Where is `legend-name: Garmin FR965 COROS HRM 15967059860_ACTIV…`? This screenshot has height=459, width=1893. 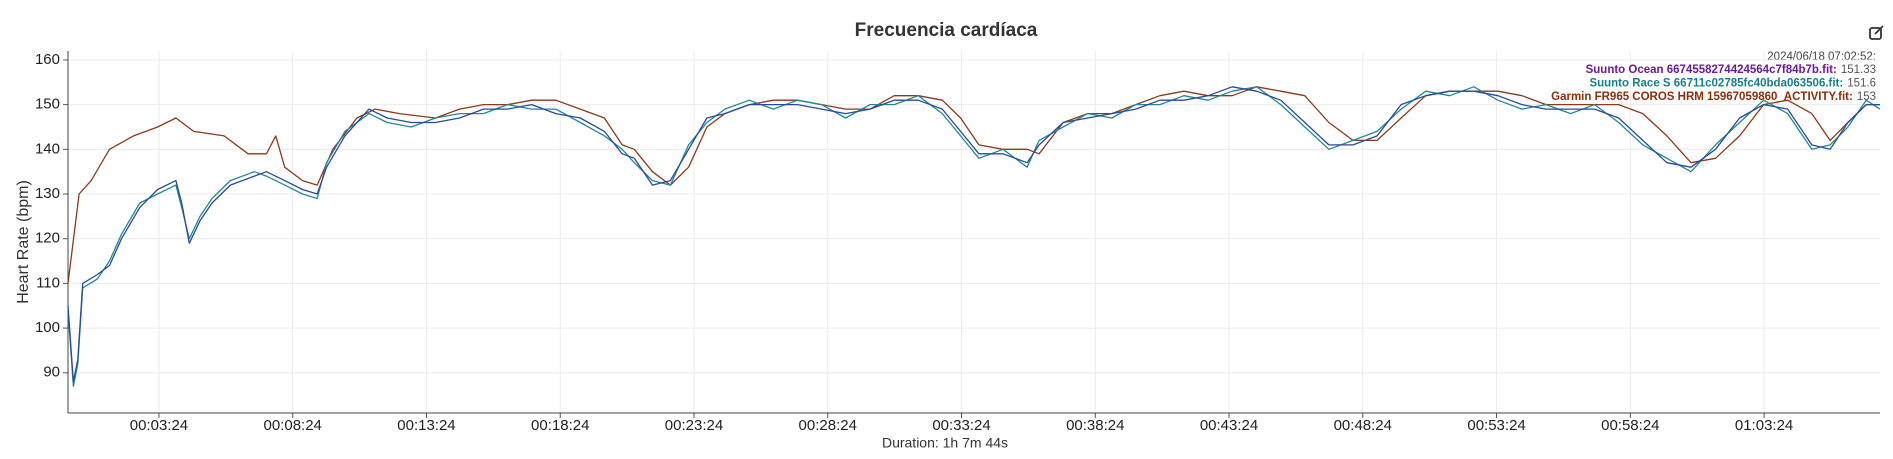 legend-name: Garmin FR965 COROS HRM 15967059860_ACTIV… is located at coordinates (1702, 97).